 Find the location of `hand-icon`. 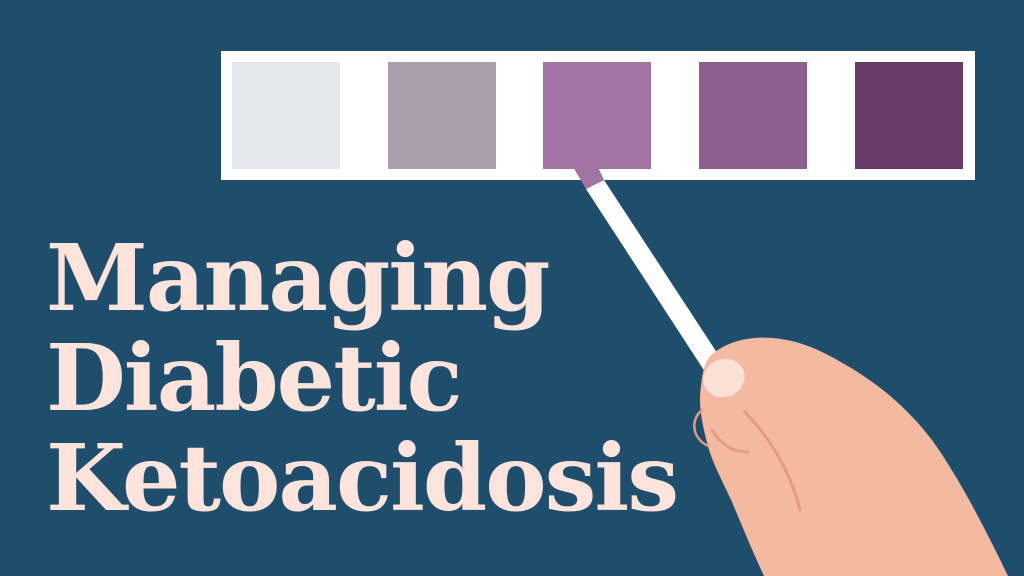

hand-icon is located at coordinates (850, 456).